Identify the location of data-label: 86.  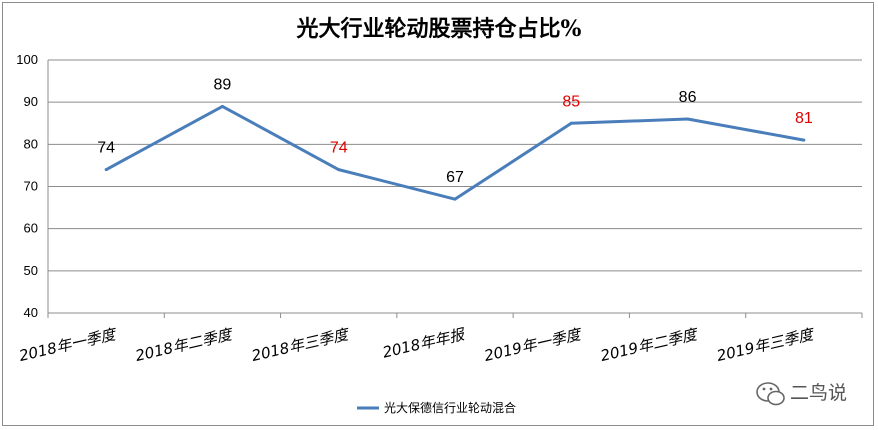
(688, 97).